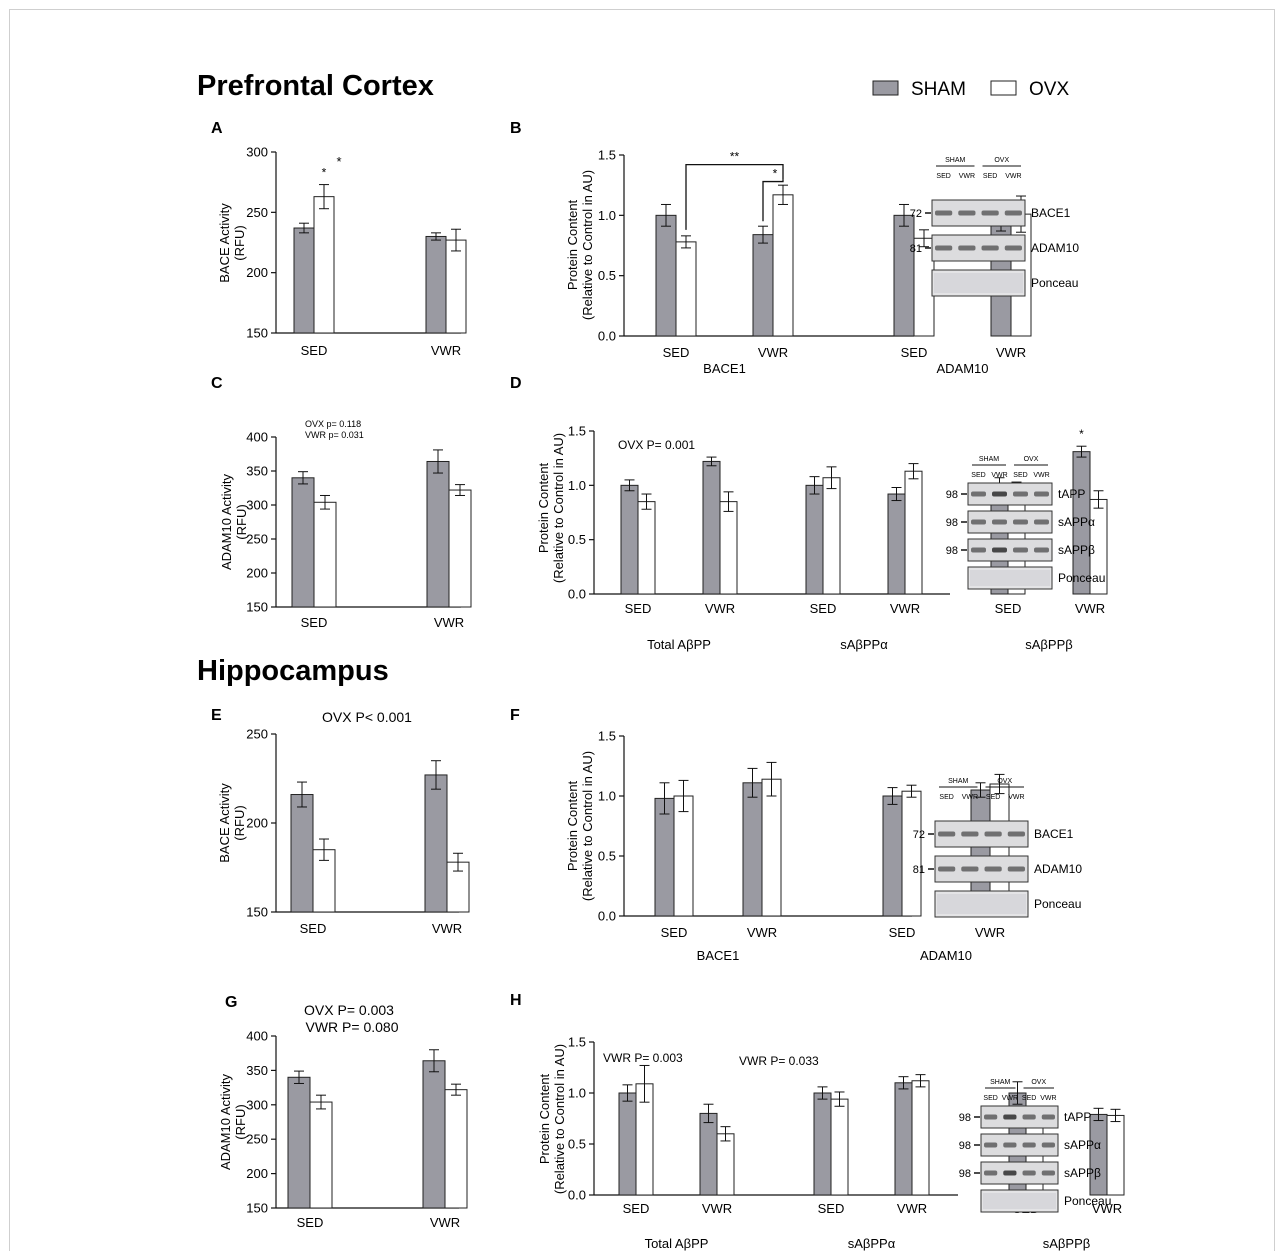 This screenshot has width=1284, height=1251. Describe the element at coordinates (779, 1061) in the screenshot. I see `stat-annotation: VWR P= 0.033` at that location.